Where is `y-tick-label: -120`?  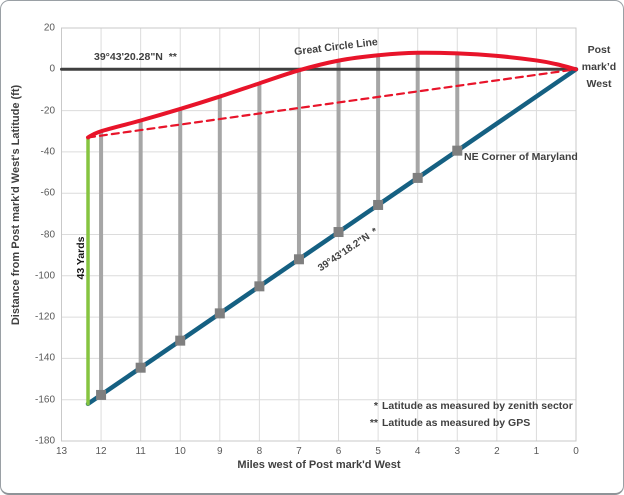 y-tick-label: -120 is located at coordinates (44, 317).